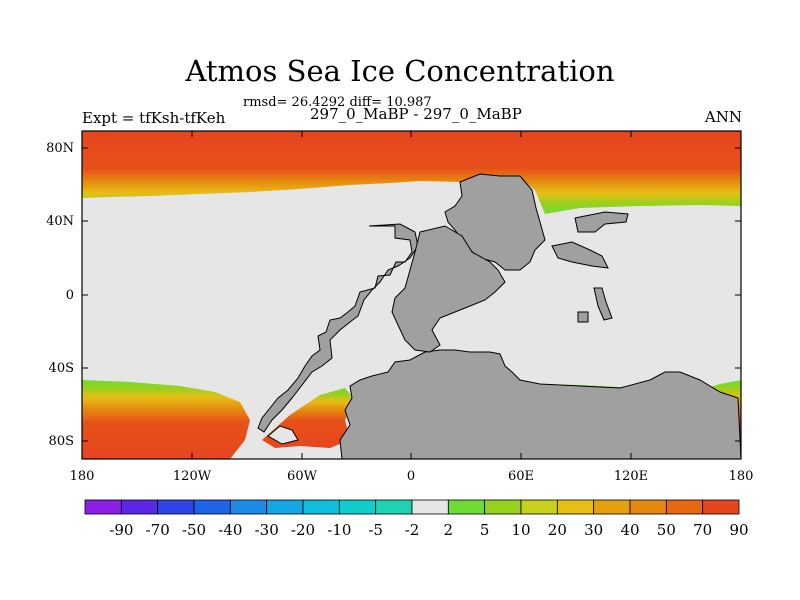 The width and height of the screenshot is (800, 600). Describe the element at coordinates (194, 530) in the screenshot. I see `colorbar-label: -50` at that location.